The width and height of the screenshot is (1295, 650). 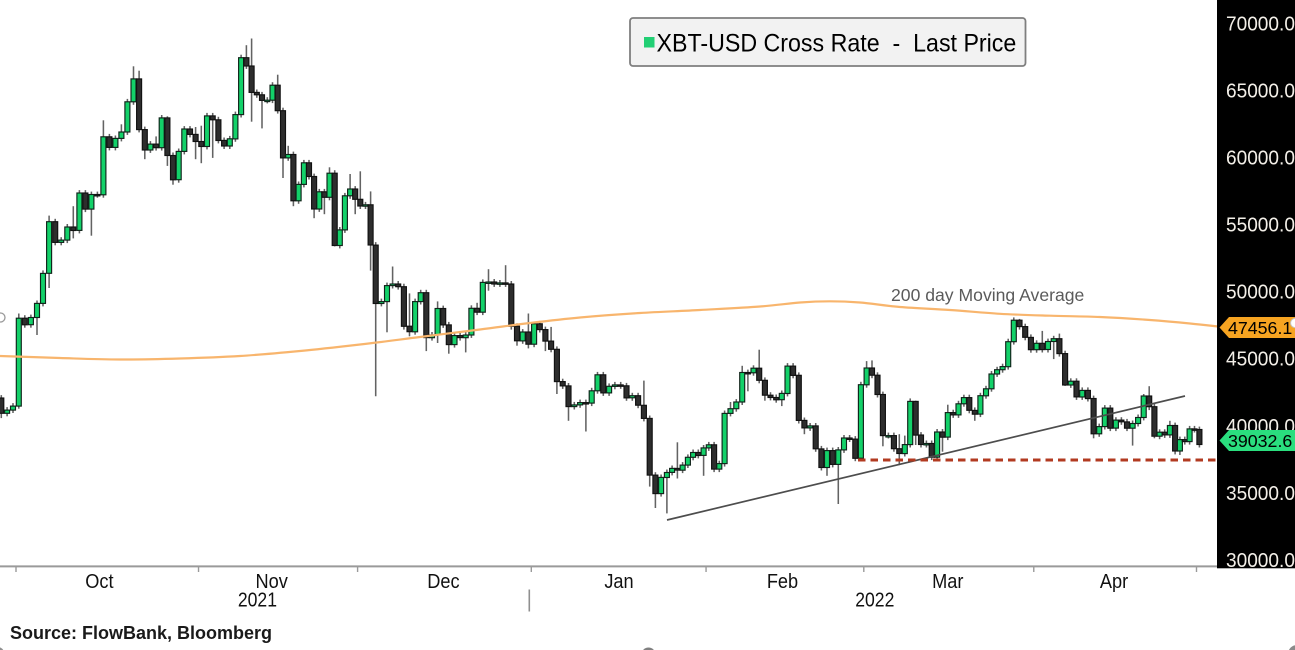 I want to click on svg-text: 39032.6, so click(x=1260, y=441).